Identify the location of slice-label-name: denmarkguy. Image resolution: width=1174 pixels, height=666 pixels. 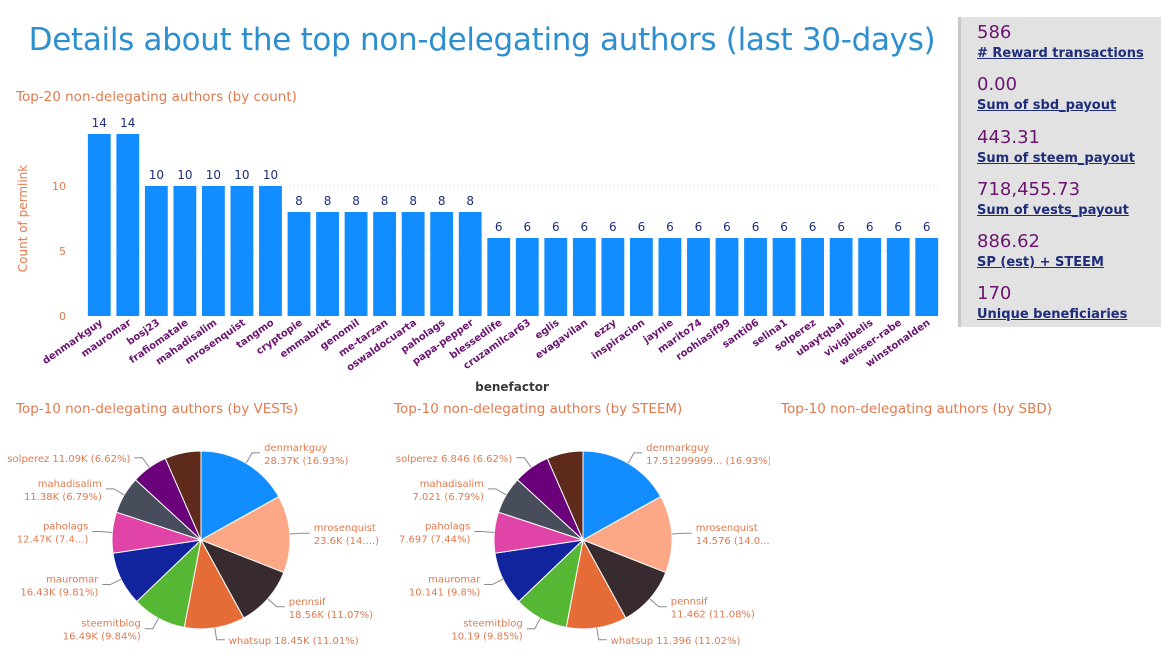
(677, 448).